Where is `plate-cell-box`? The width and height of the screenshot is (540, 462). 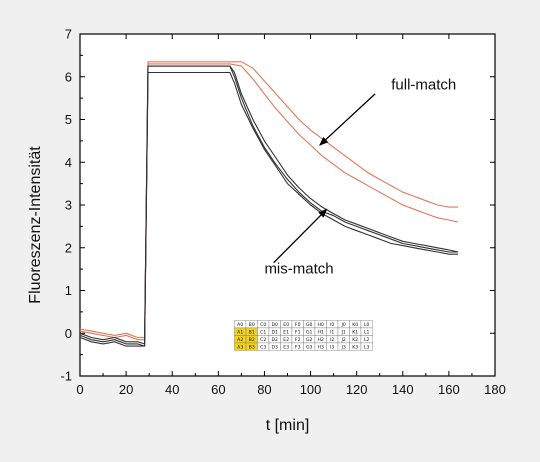
plate-cell-box is located at coordinates (366, 346).